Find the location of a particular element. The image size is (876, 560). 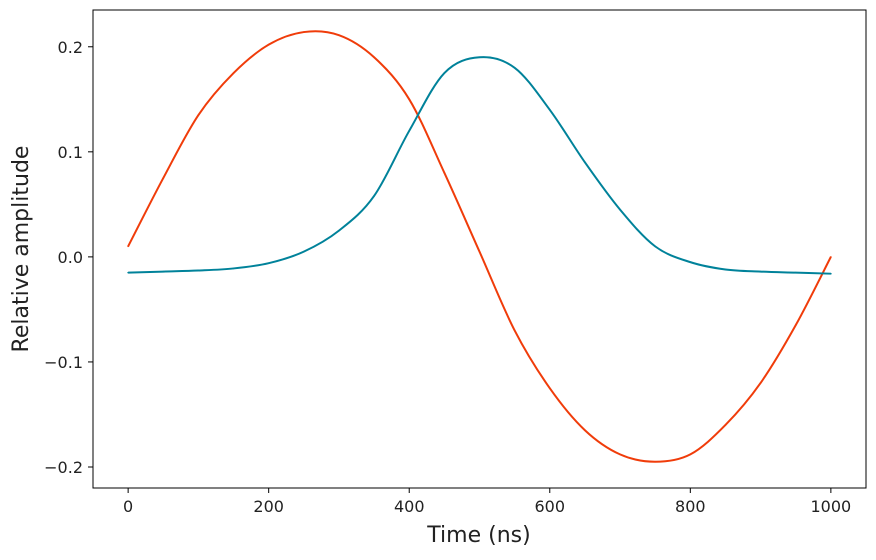

y-tick-label: 0.2 is located at coordinates (70, 47).